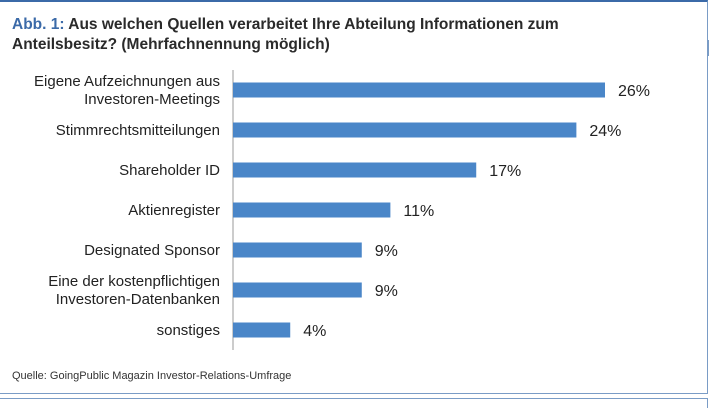  What do you see at coordinates (152, 250) in the screenshot?
I see `category-label-4: Designated Sponsor` at bounding box center [152, 250].